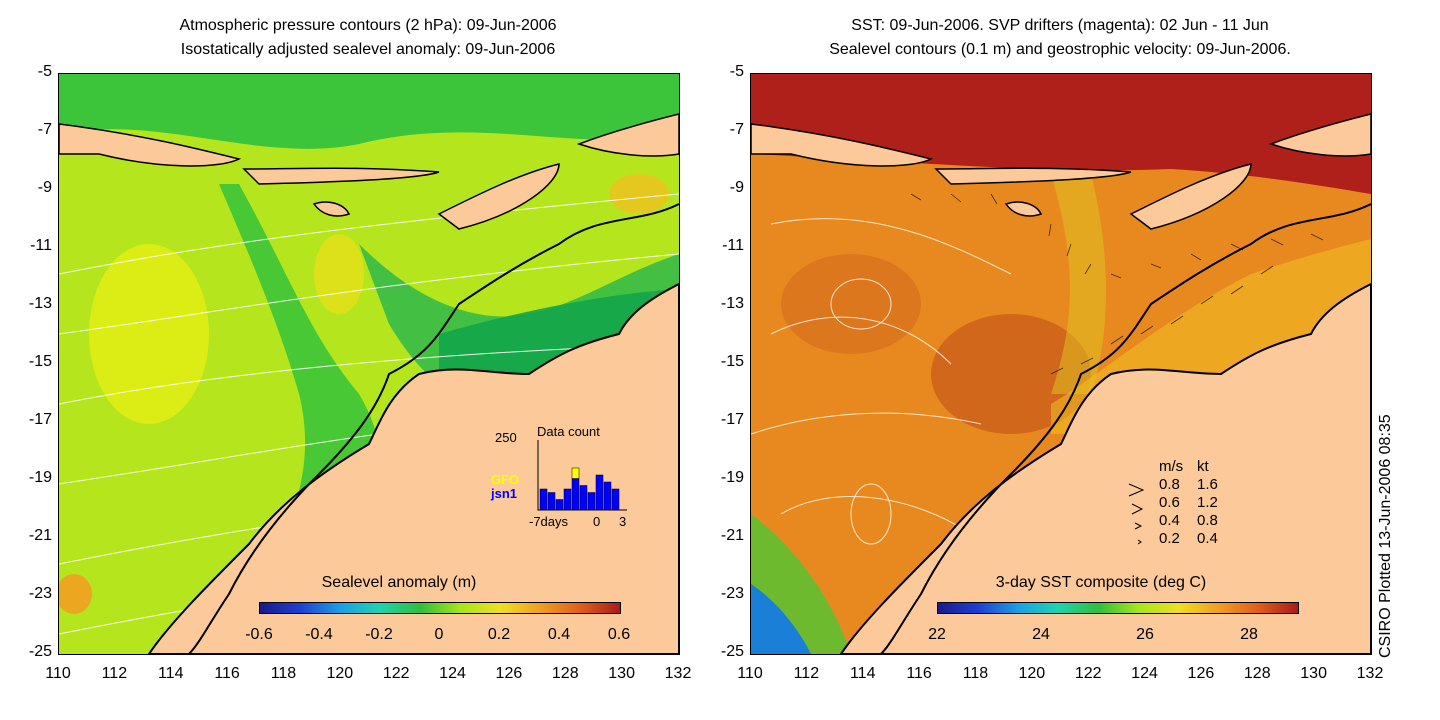 The image size is (1440, 720). Describe the element at coordinates (440, 608) in the screenshot. I see `sealevel-colorbar` at that location.